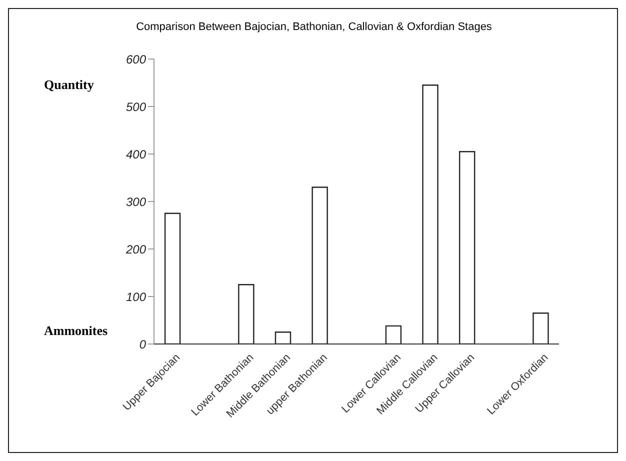 The image size is (626, 461). I want to click on y-tick-label: 600, so click(136, 59).